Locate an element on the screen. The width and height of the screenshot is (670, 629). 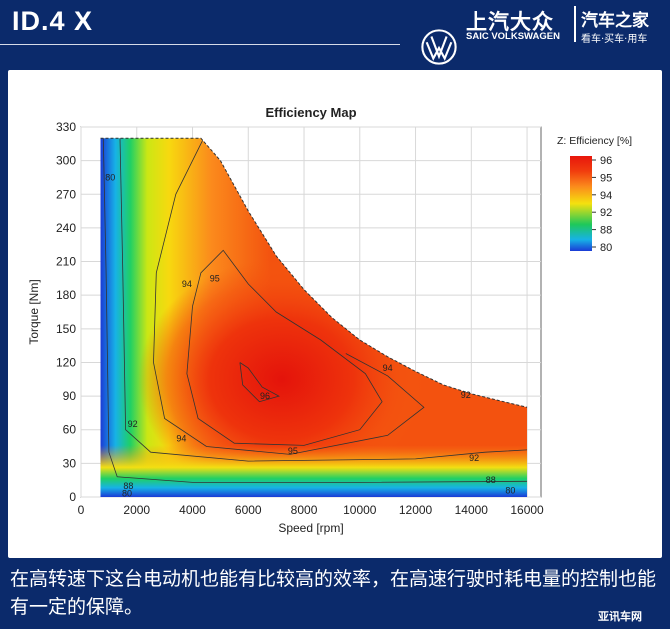
y-tick-label: 90 is located at coordinates (70, 396).